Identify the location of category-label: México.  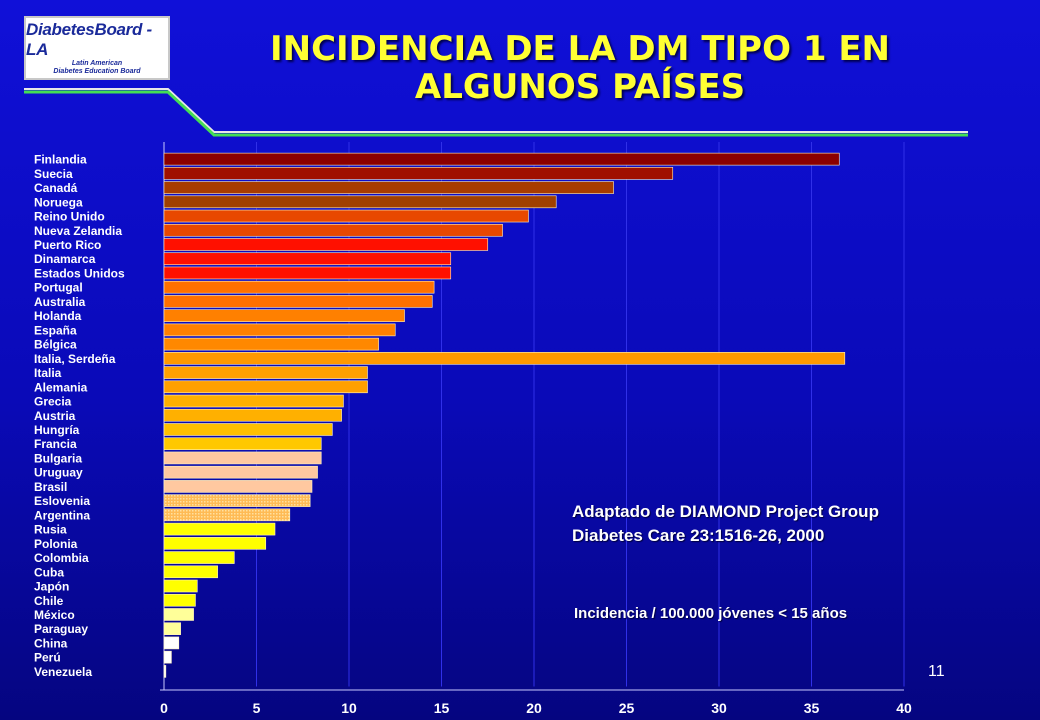
(54, 615).